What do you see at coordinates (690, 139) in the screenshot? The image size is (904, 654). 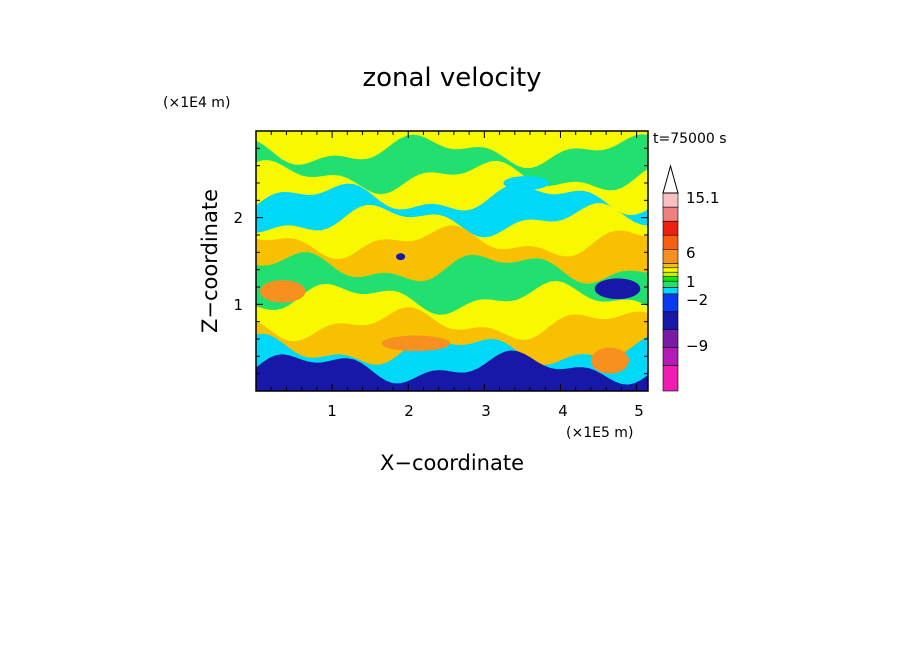 I see `time-label: t=75000 s` at bounding box center [690, 139].